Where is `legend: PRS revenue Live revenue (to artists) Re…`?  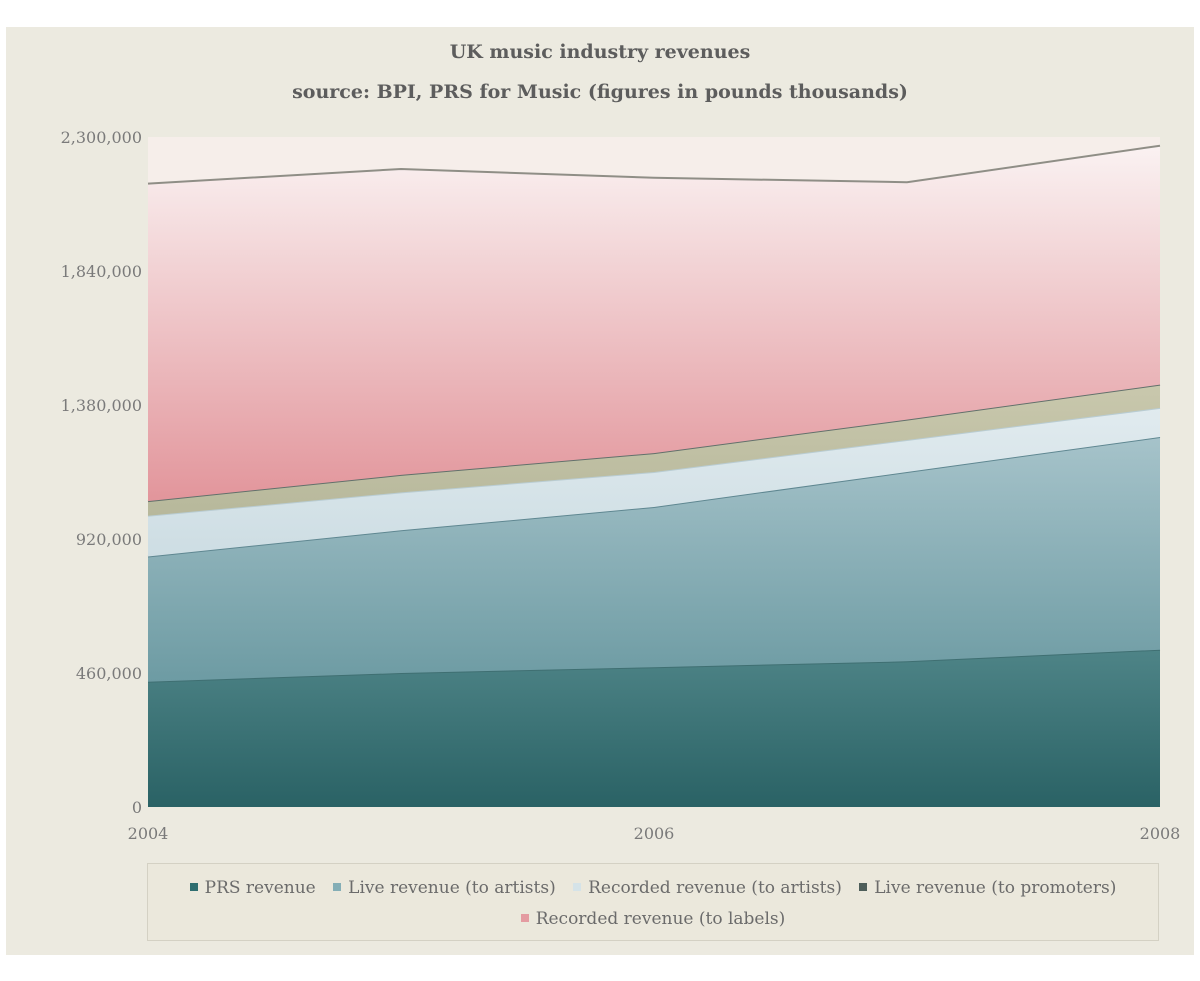
legend: PRS revenue Live revenue (to artists) Re… is located at coordinates (653, 902).